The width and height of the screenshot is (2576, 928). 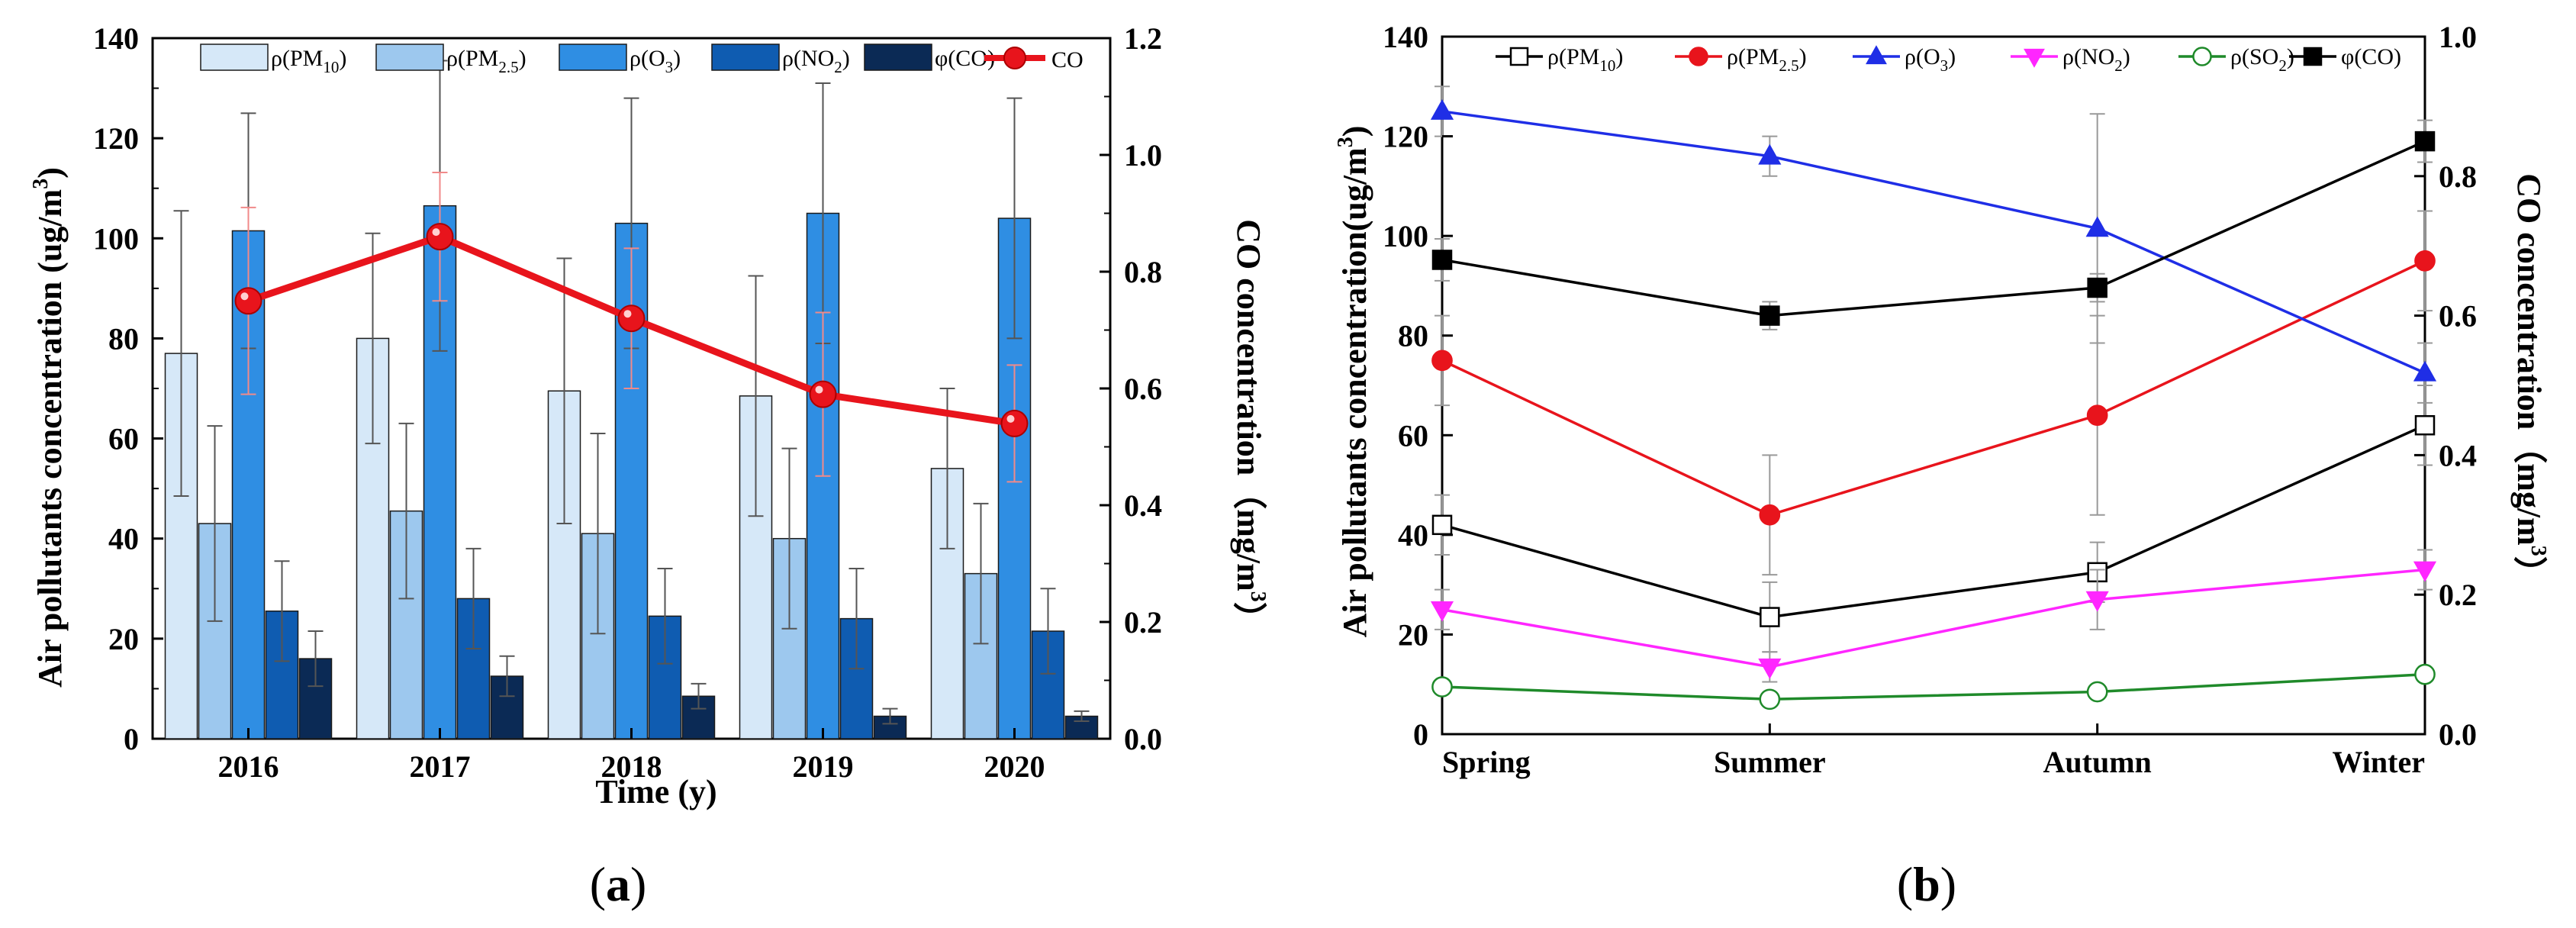 I want to click on x-tick-label: Summer, so click(x=1770, y=762).